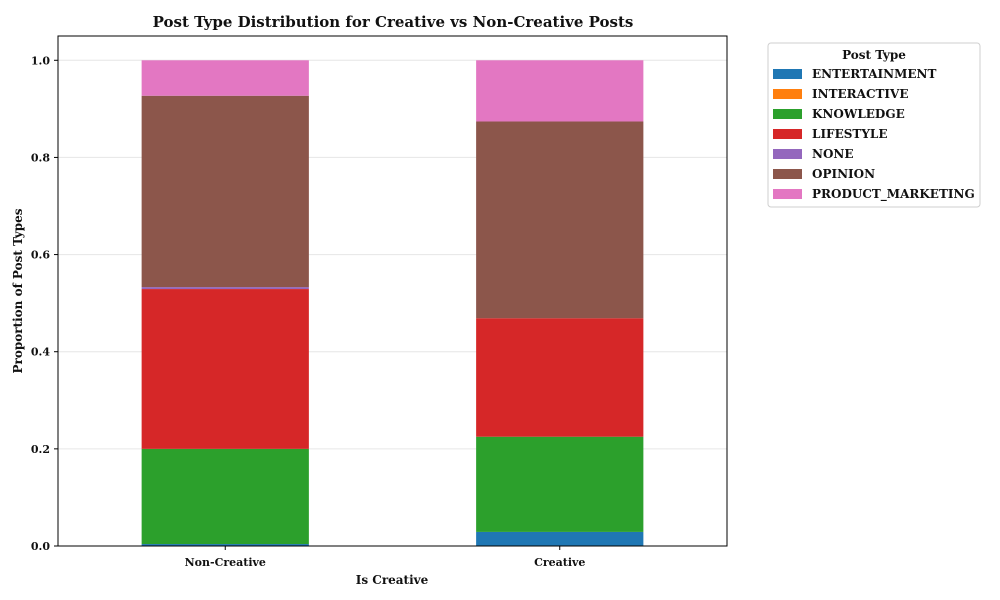 The image size is (1000, 600). Describe the element at coordinates (559, 562) in the screenshot. I see `x-tick-label: Creative` at that location.